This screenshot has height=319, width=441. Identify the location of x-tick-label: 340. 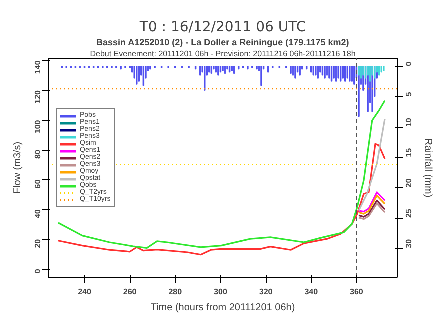
(311, 292).